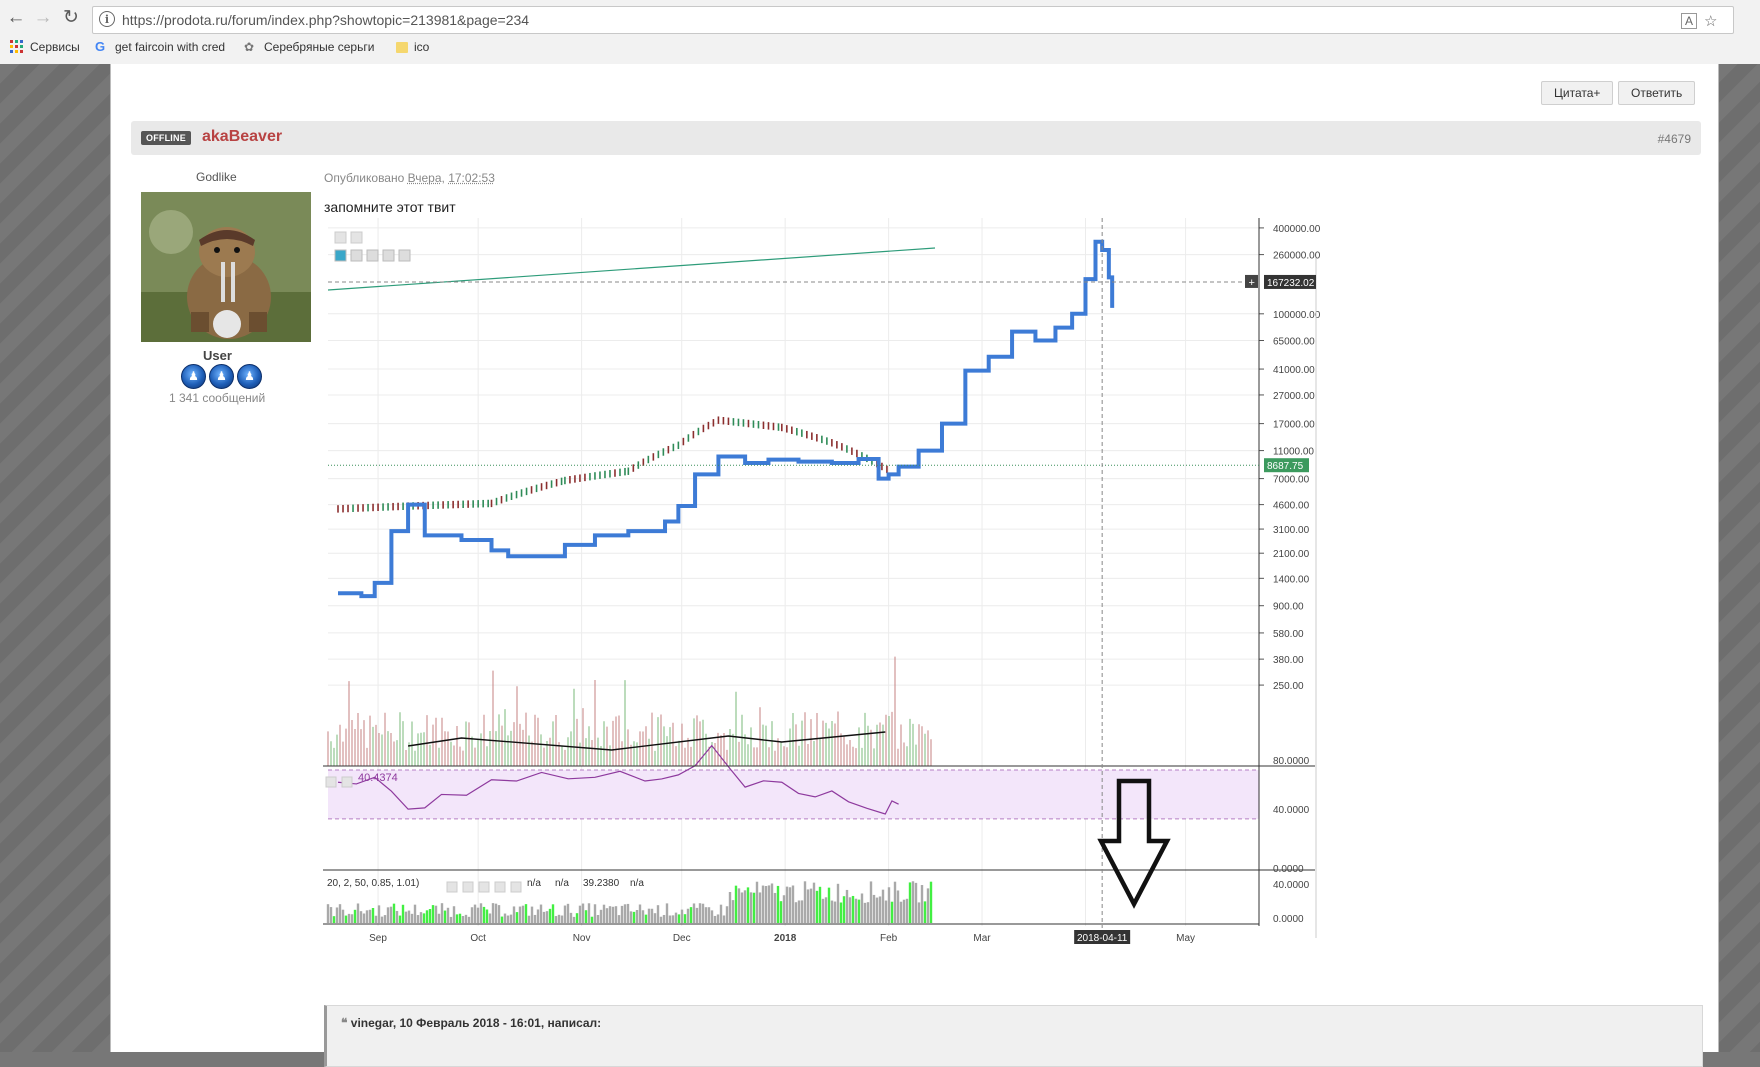 The height and width of the screenshot is (1067, 1760). Describe the element at coordinates (785, 938) in the screenshot. I see `x-tick-label: 2018` at that location.